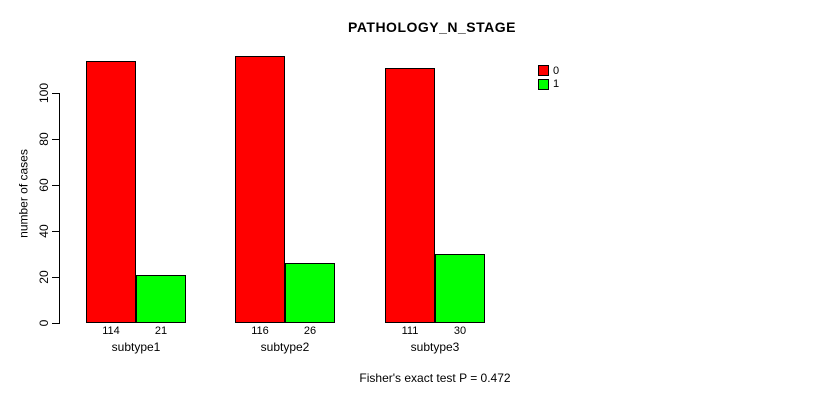 The height and width of the screenshot is (400, 840). Describe the element at coordinates (111, 192) in the screenshot. I see `bar-subtype1-group0` at that location.